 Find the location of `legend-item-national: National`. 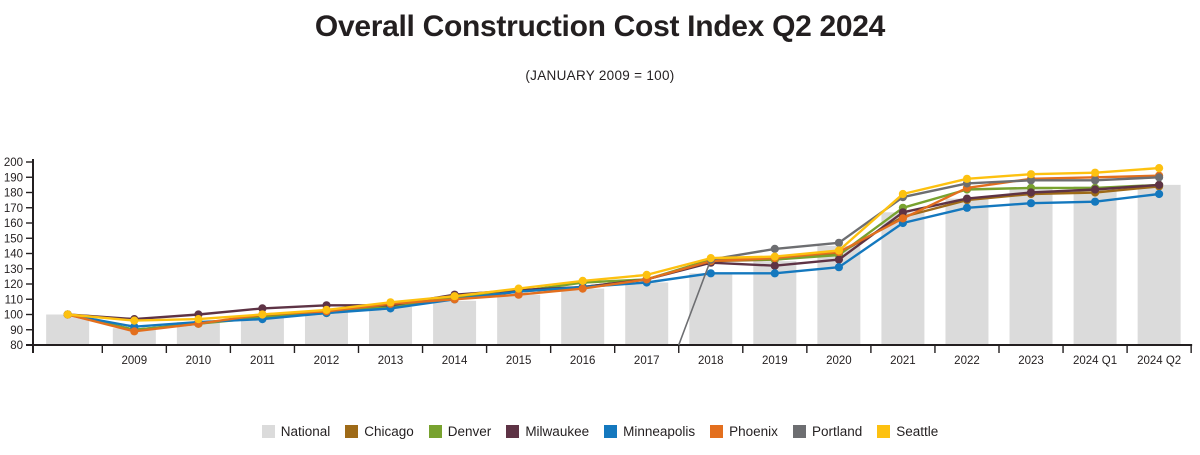

legend-item-national: National is located at coordinates (295, 431).